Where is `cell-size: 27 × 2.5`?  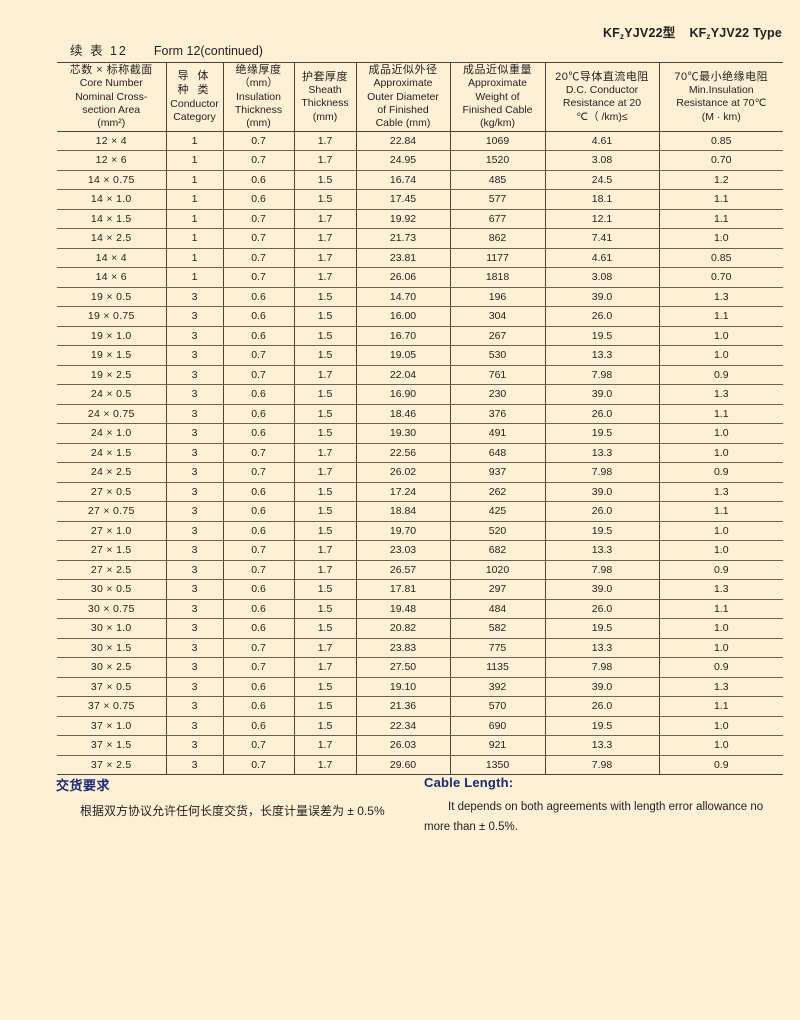 cell-size: 27 × 2.5 is located at coordinates (112, 570).